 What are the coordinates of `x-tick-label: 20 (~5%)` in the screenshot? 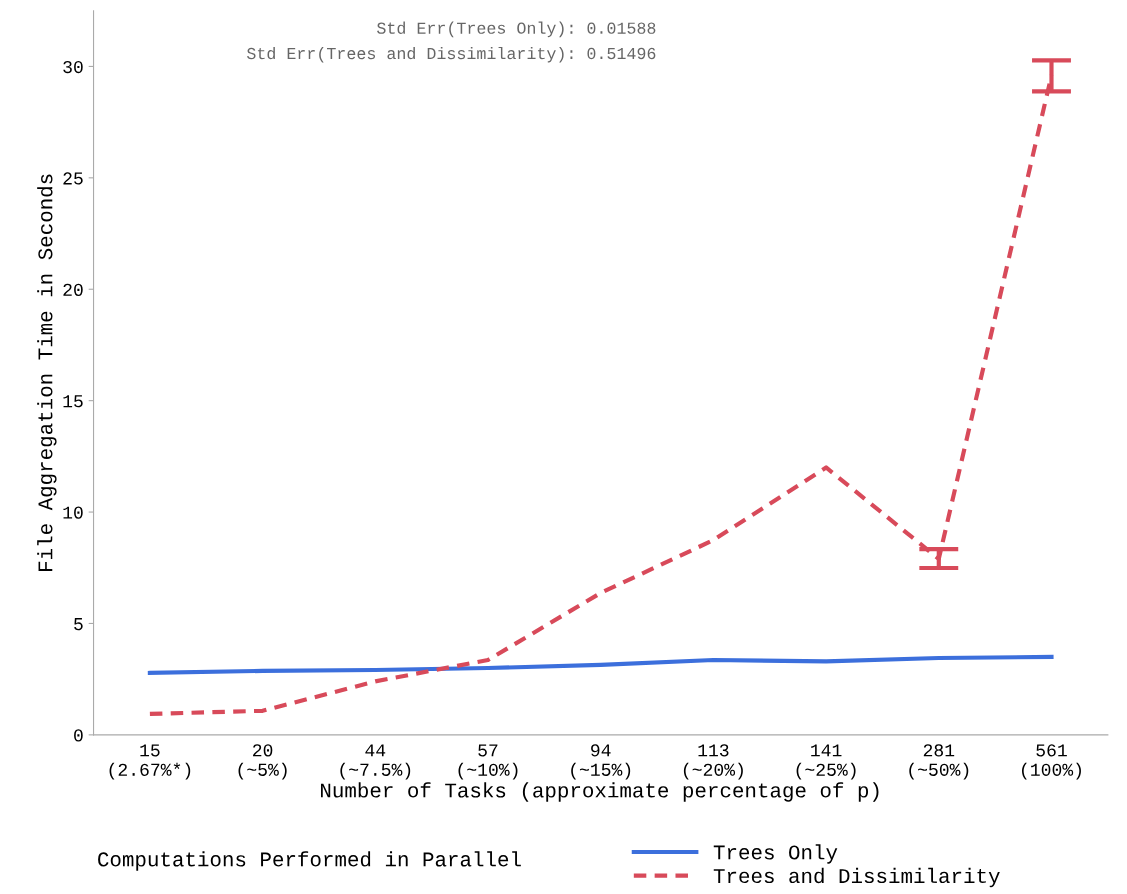 It's located at (262, 762).